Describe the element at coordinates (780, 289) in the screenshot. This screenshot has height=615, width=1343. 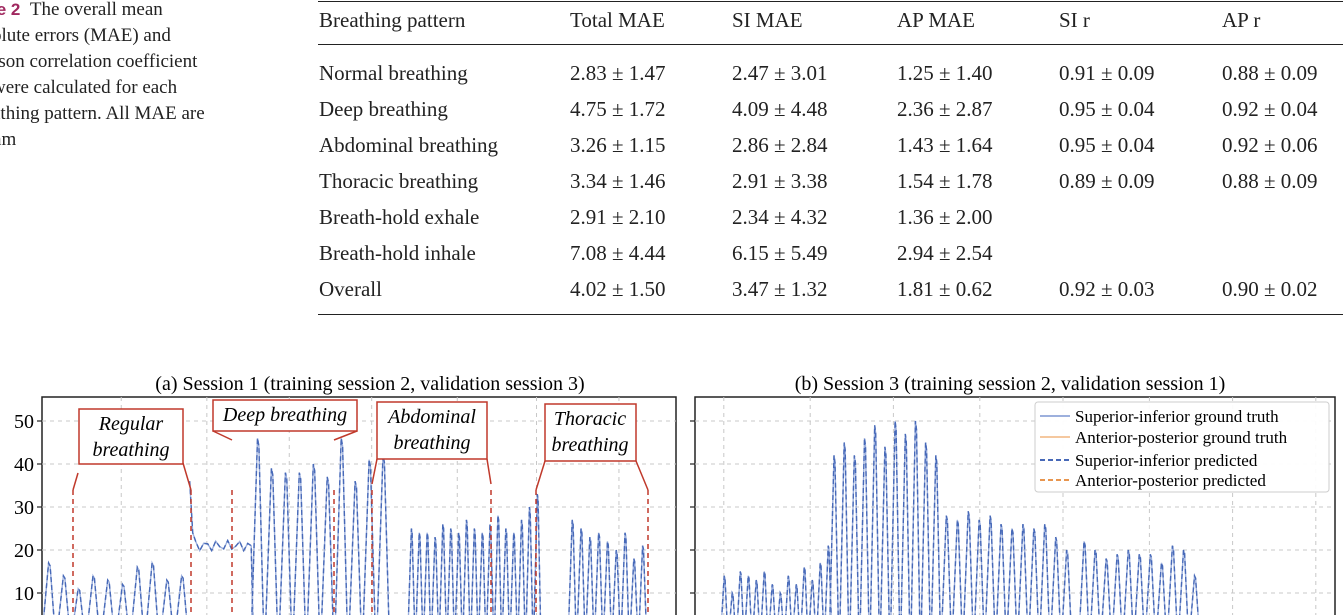
I see `table-cell: 3.47 ± 1.32` at that location.